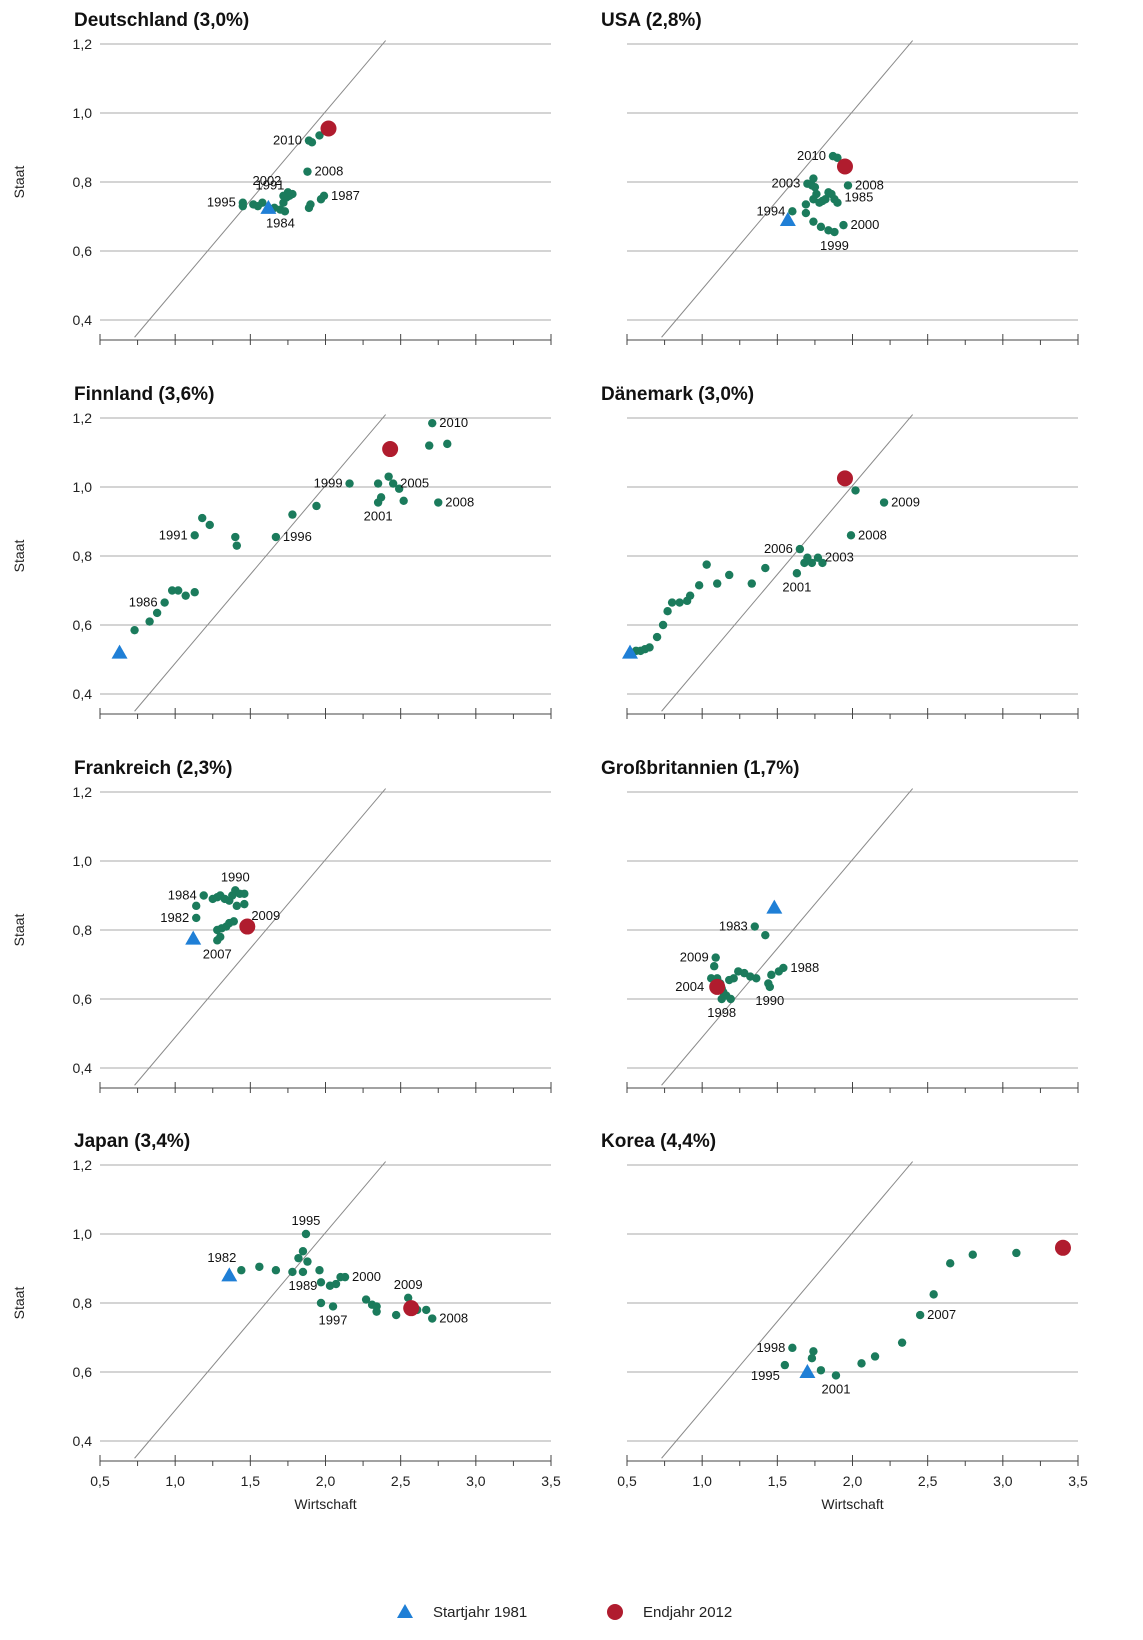  Describe the element at coordinates (326, 1481) in the screenshot. I see `x-tick-label: 2,0` at that location.